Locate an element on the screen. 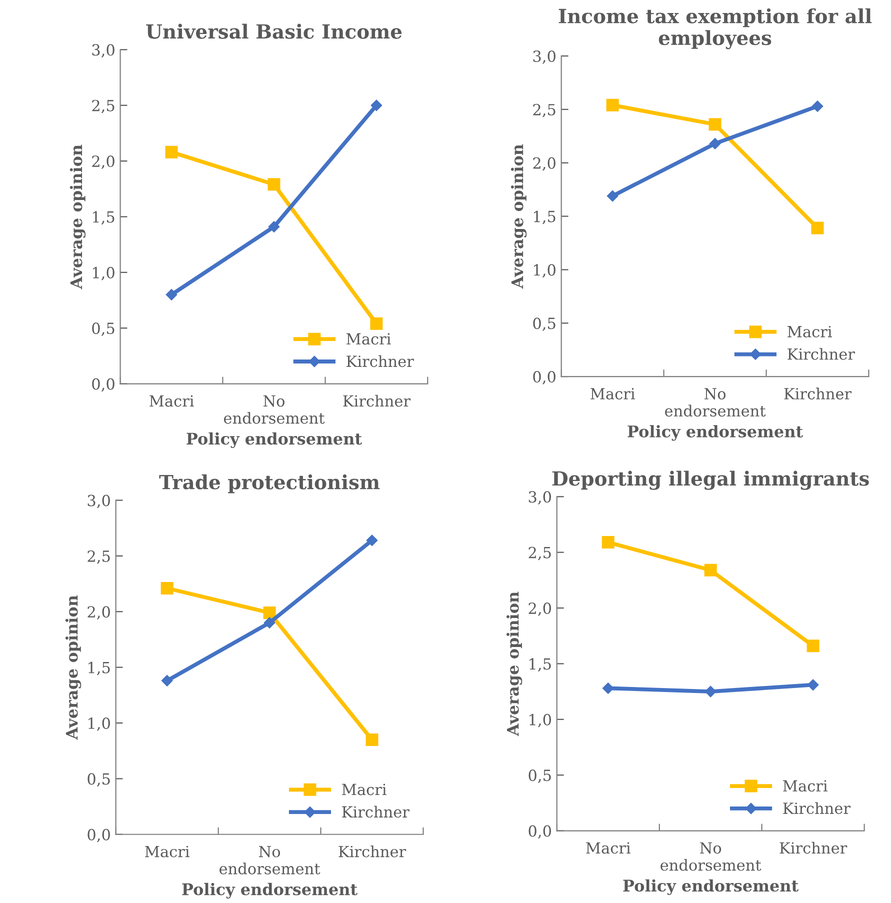  chart-title: Trade protectionism is located at coordinates (269, 484).